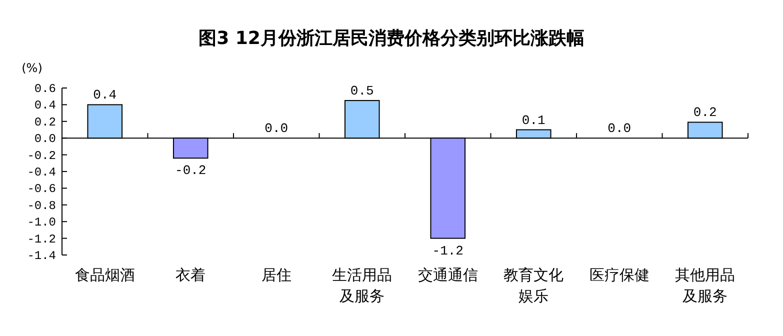  I want to click on y-tick-label: -1.4, so click(41, 256).